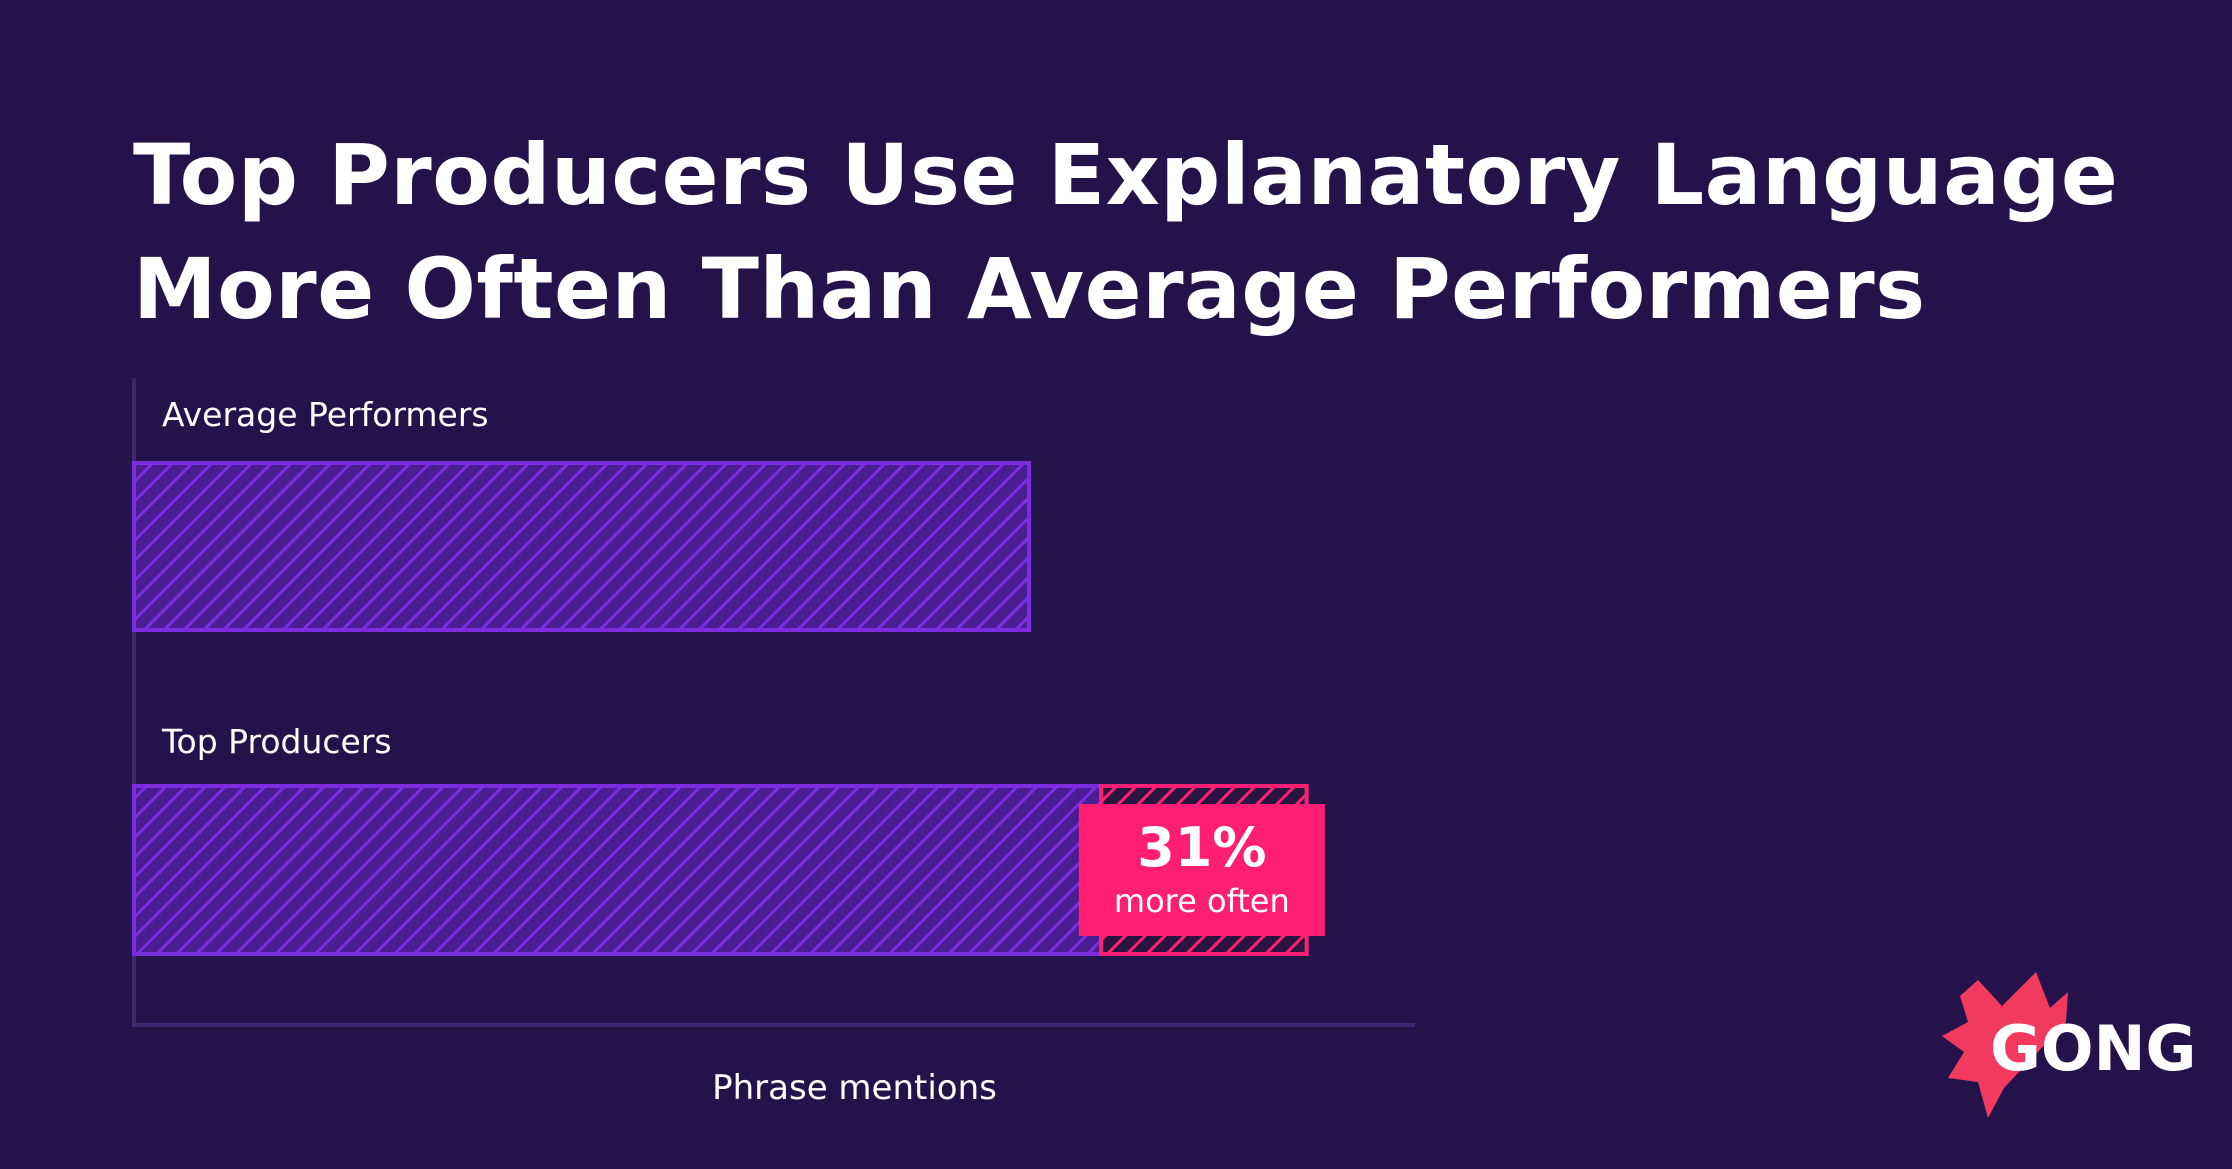  What do you see at coordinates (1201, 847) in the screenshot?
I see `callout-percentage: 31%` at bounding box center [1201, 847].